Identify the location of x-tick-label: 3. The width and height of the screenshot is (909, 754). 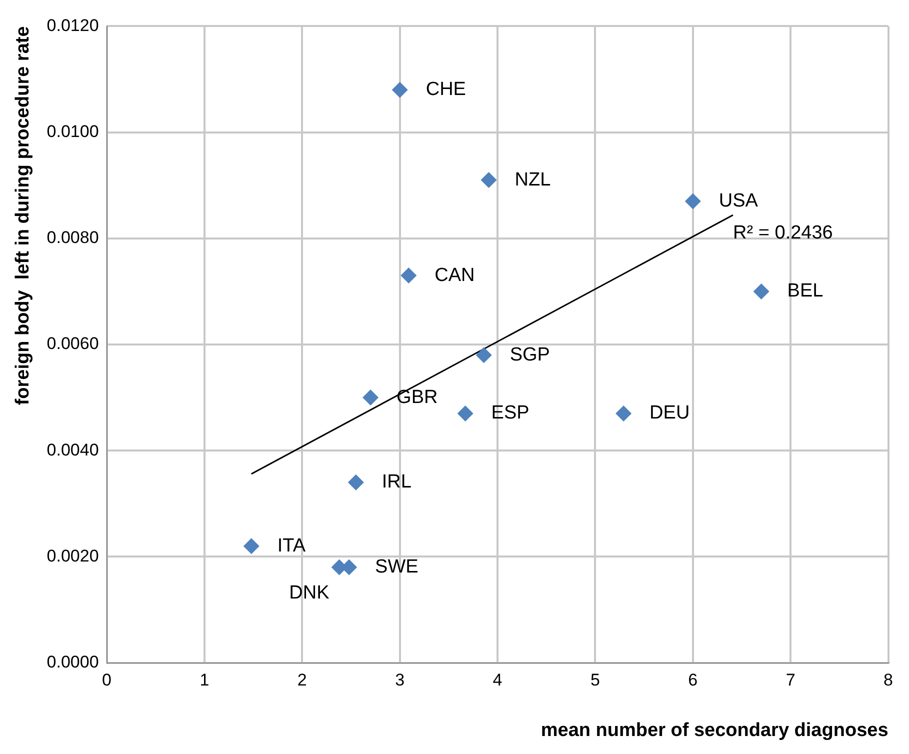
(400, 680).